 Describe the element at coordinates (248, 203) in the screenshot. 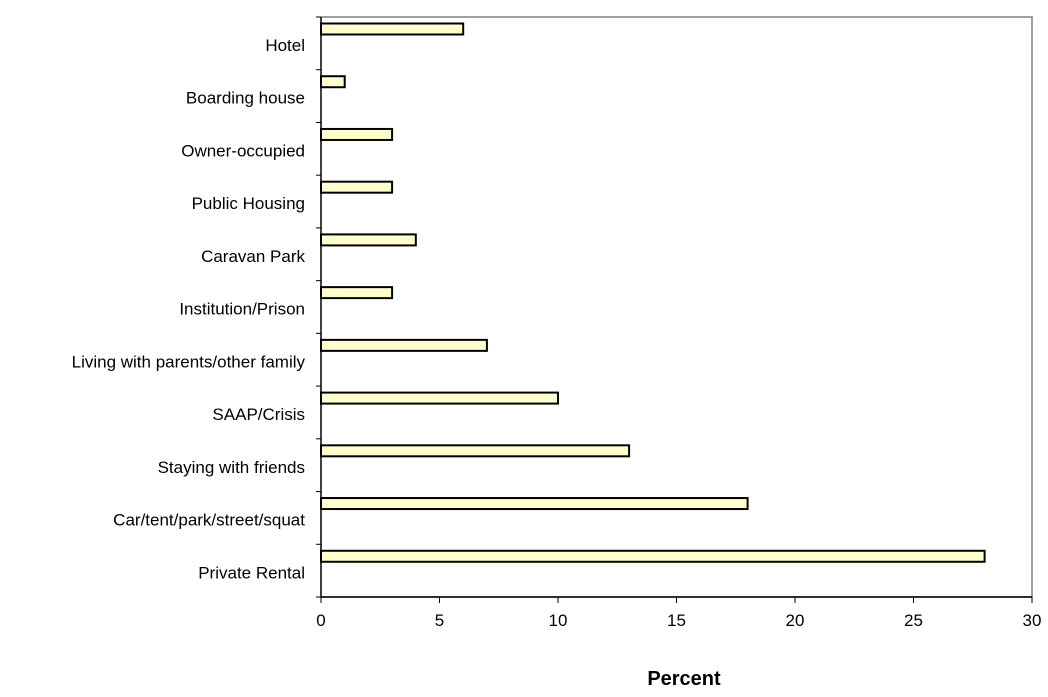

I see `category-label: Public Housing` at that location.